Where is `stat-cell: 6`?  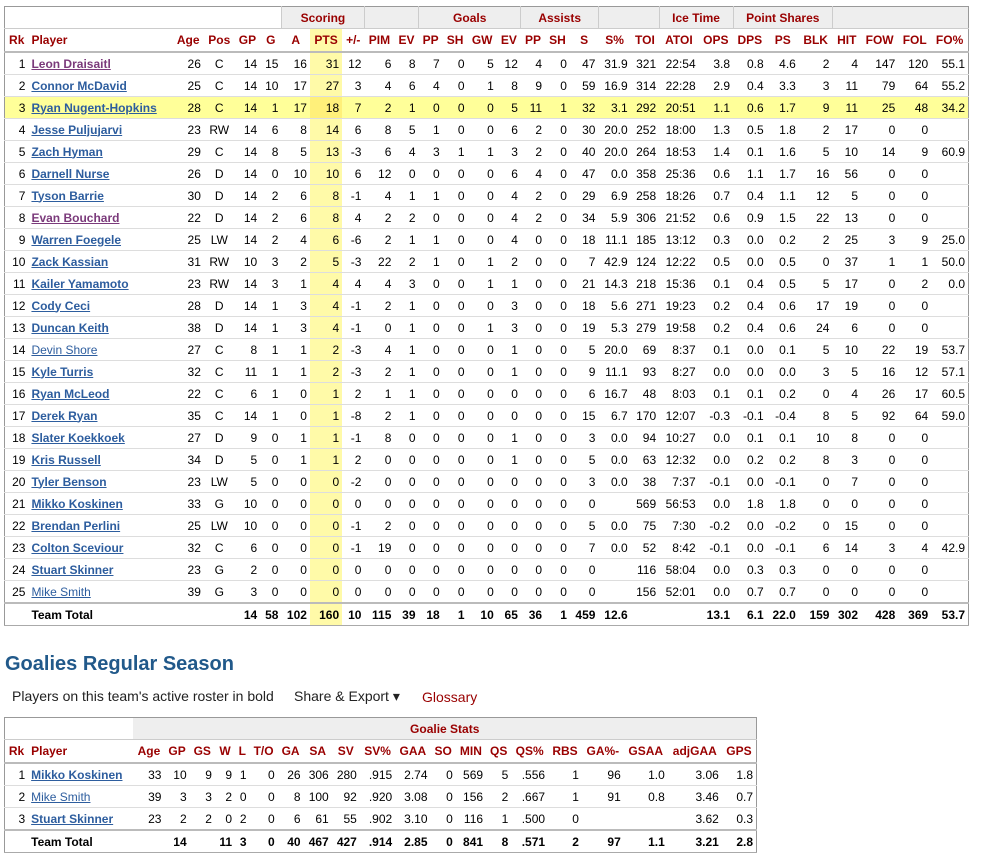
stat-cell: 6 is located at coordinates (295, 195).